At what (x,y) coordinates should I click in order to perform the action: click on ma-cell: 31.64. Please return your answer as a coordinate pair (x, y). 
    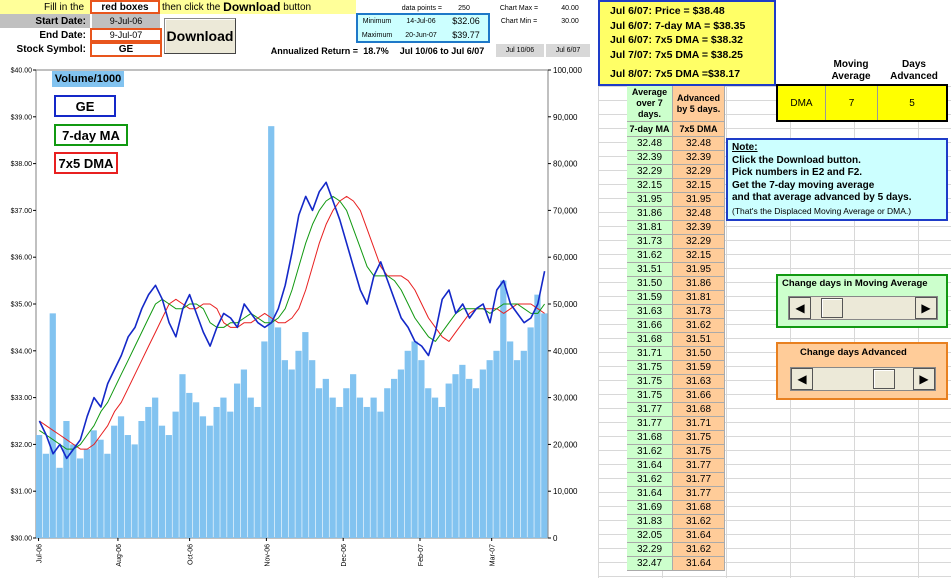
    Looking at the image, I should click on (650, 466).